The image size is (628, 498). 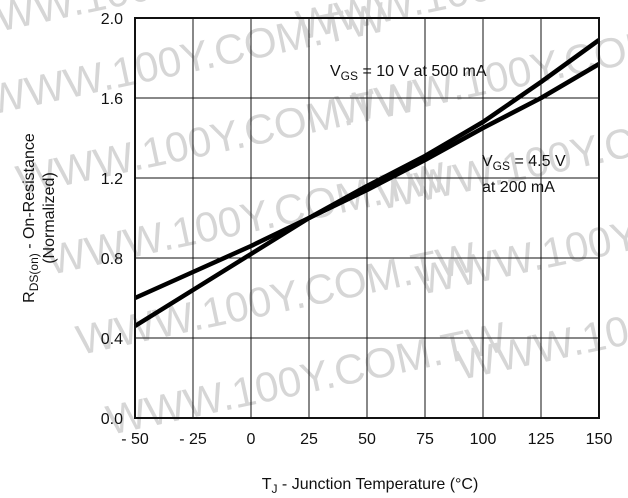 I want to click on y-axis-label: RDS(on) - On-Resistance (Normalized), so click(x=39, y=218).